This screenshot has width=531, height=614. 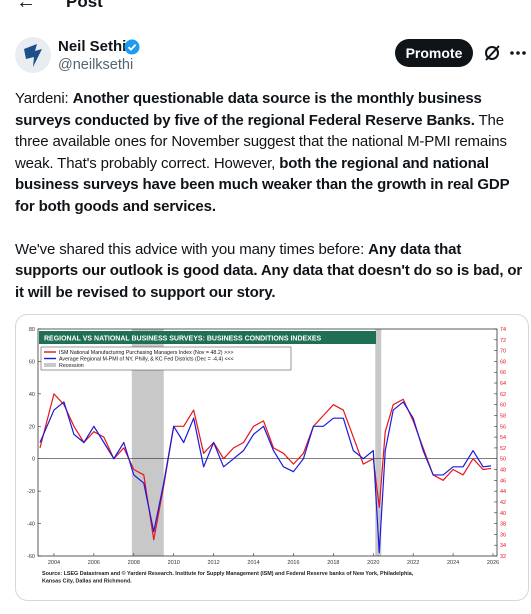 What do you see at coordinates (413, 563) in the screenshot?
I see `x-tick-label: 2022` at bounding box center [413, 563].